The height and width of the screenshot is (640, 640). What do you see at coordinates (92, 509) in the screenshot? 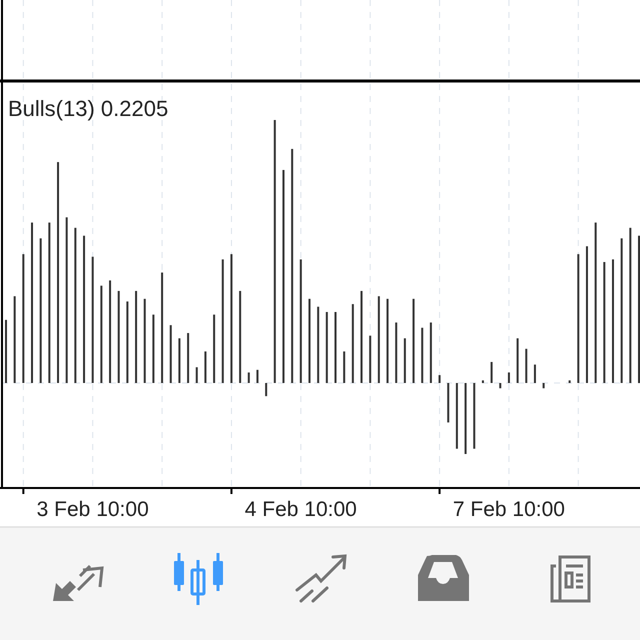
I see `x-tick-label: 3 Feb 10:00` at bounding box center [92, 509].